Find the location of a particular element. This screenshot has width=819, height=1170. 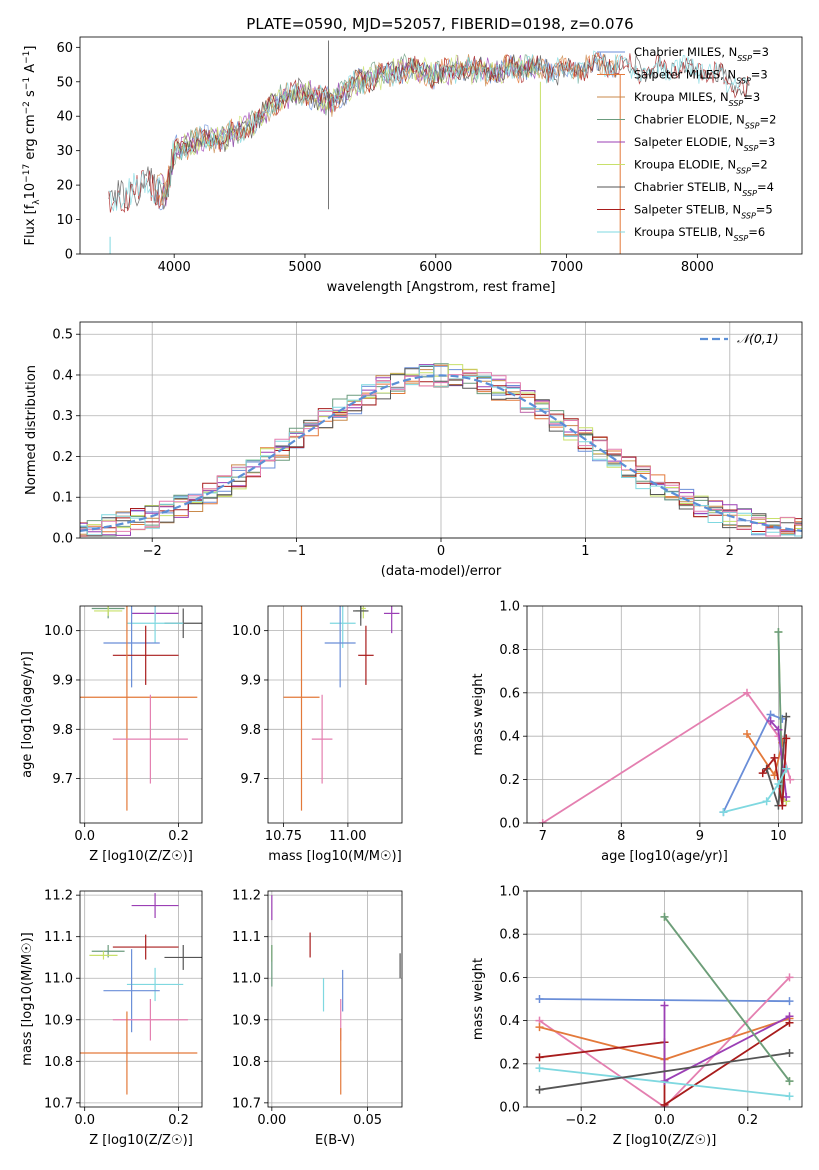

y-tick-label: 0.1 is located at coordinates (62, 498).